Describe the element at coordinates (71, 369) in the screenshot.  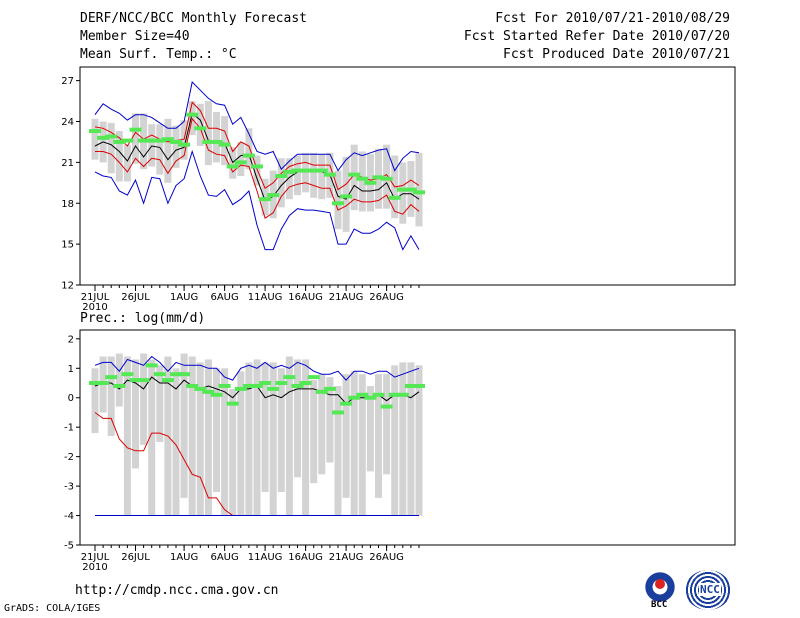
I see `y-tick-label-precipitation-6: 1` at that location.